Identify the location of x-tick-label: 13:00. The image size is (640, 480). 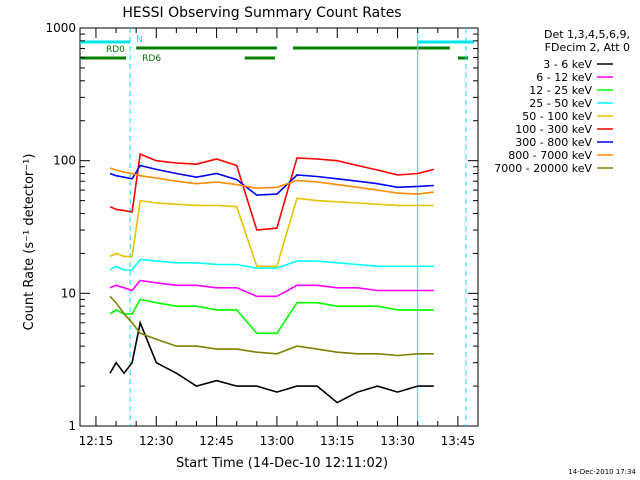
(277, 441).